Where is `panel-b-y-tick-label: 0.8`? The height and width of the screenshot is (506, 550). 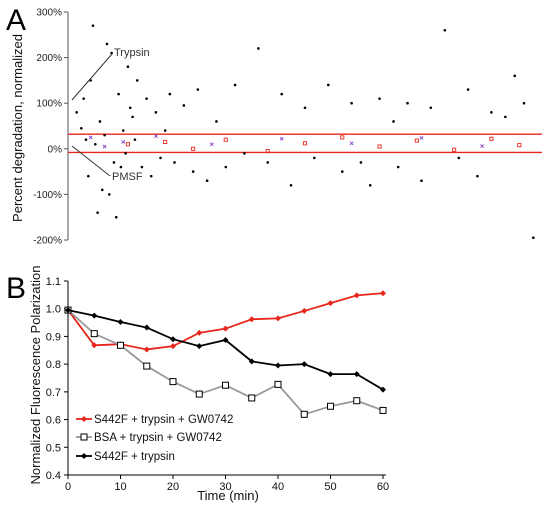
panel-b-y-tick-label: 0.8 is located at coordinates (53, 365).